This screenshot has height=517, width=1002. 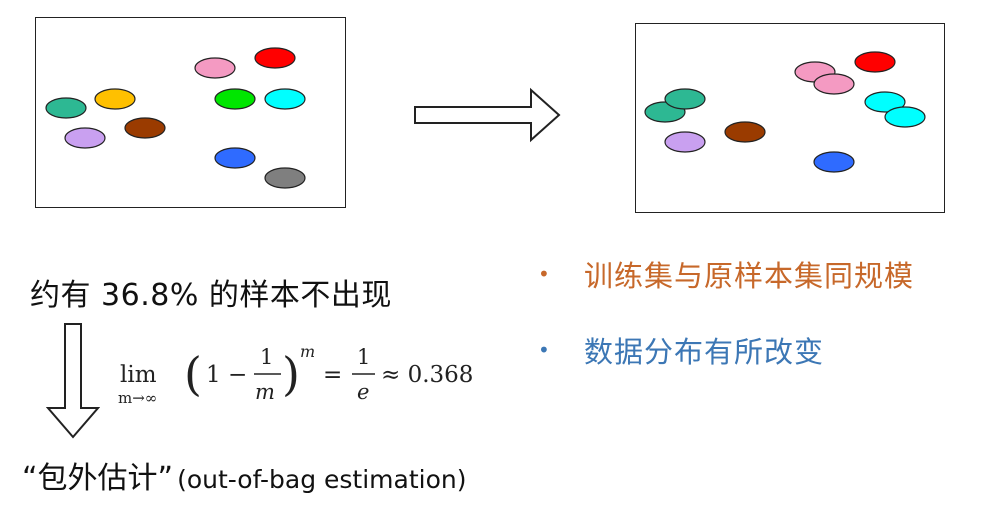 What do you see at coordinates (785, 112) in the screenshot?
I see `bootstrap-sample-plot` at bounding box center [785, 112].